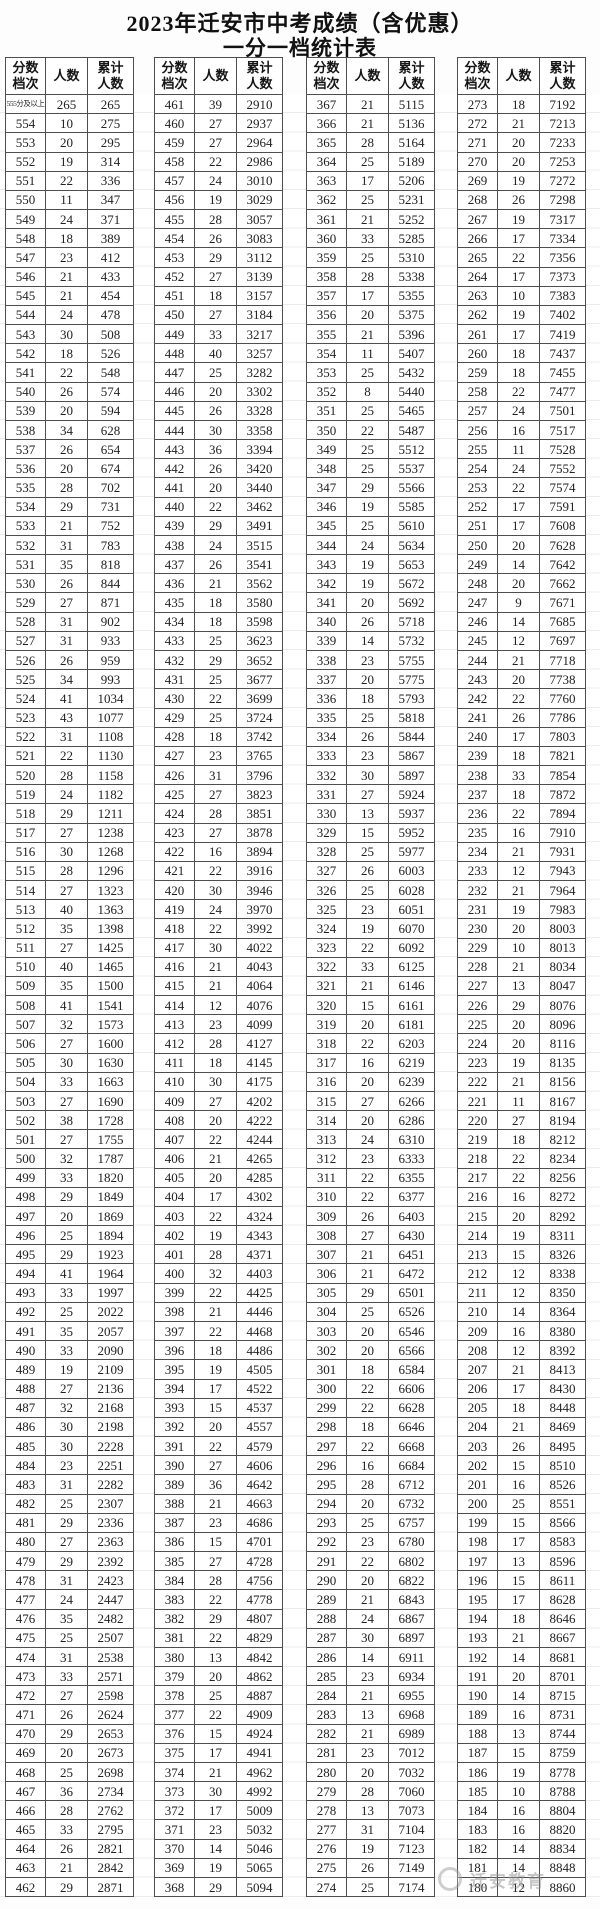  Describe the element at coordinates (411, 1273) in the screenshot. I see `cumulative-cell: 6472` at that location.